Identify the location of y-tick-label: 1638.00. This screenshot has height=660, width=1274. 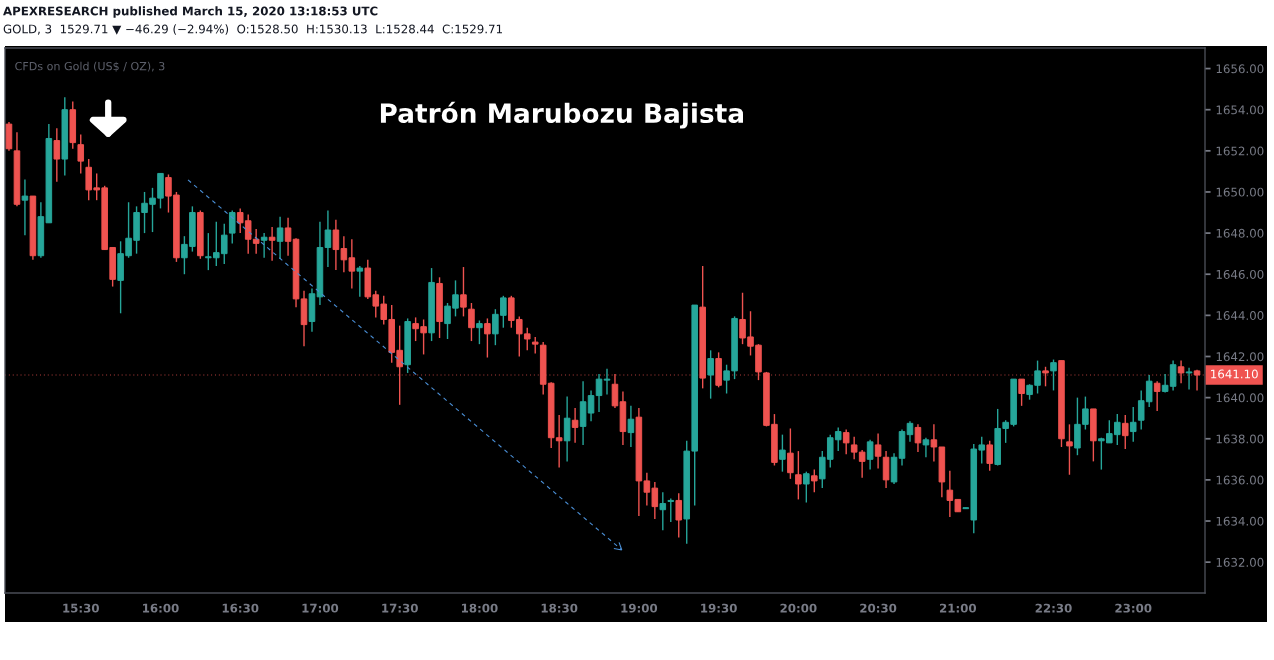
(1240, 439).